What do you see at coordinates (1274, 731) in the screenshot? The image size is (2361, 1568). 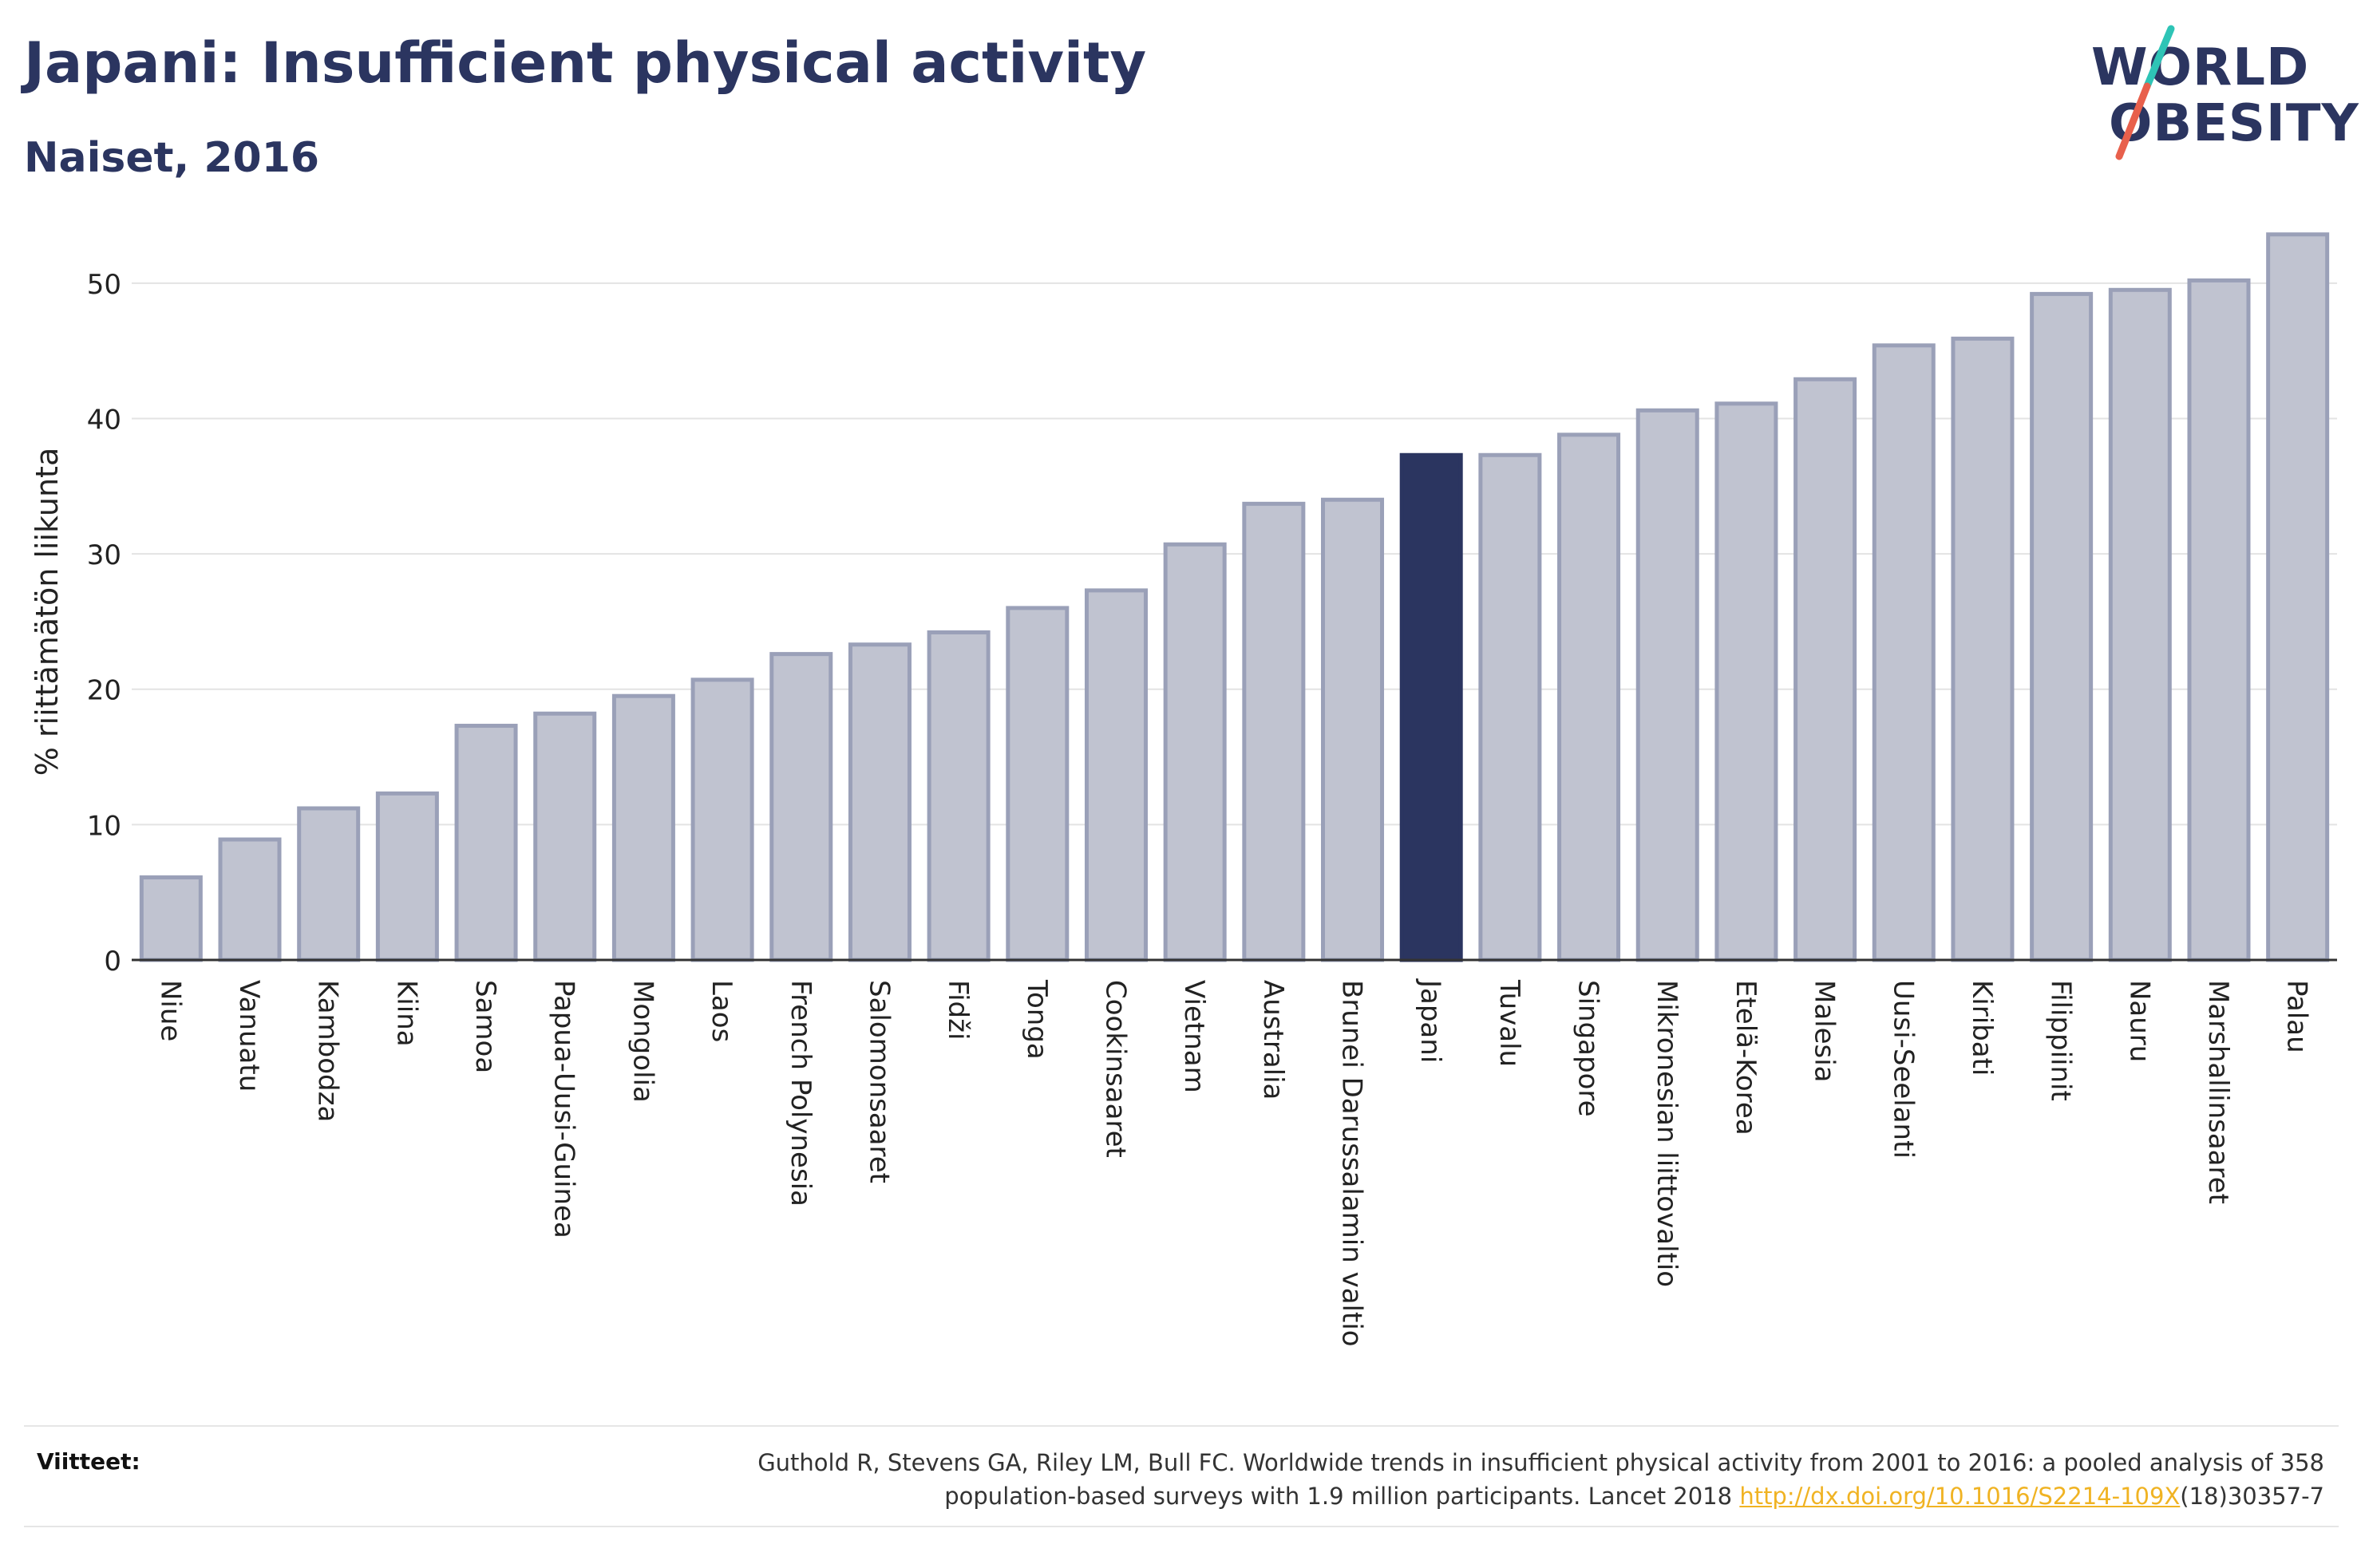 I see `bar-australia` at bounding box center [1274, 731].